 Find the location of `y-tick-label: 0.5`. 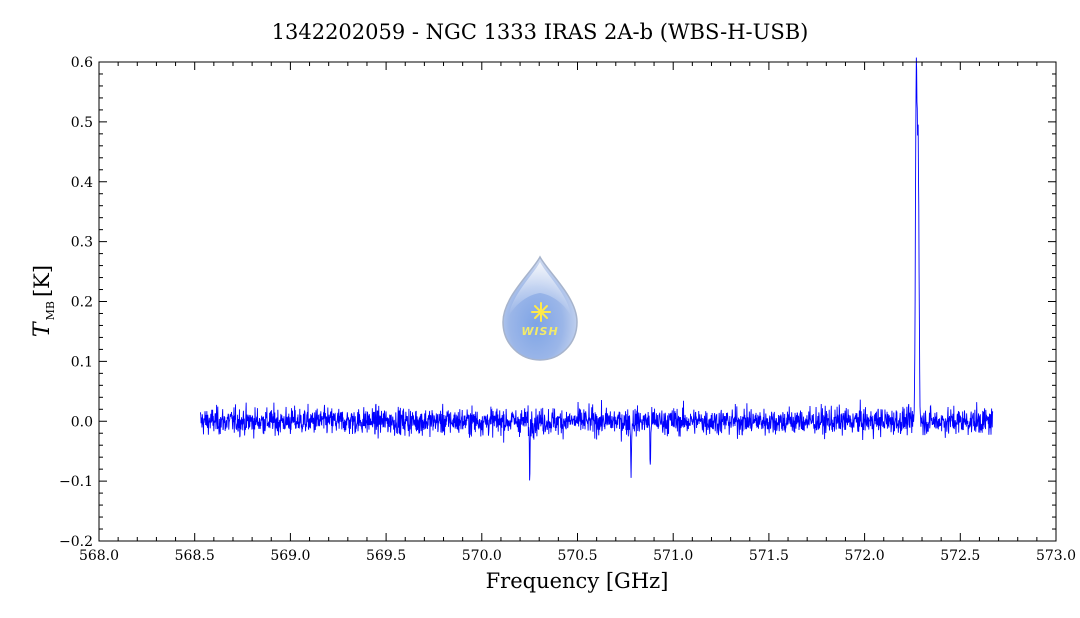

y-tick-label: 0.5 is located at coordinates (82, 123).